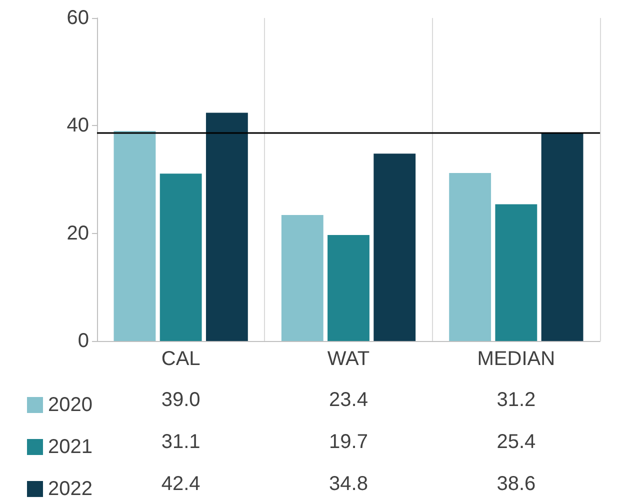 The height and width of the screenshot is (498, 619). Describe the element at coordinates (70, 405) in the screenshot. I see `legend-label: 2020` at that location.